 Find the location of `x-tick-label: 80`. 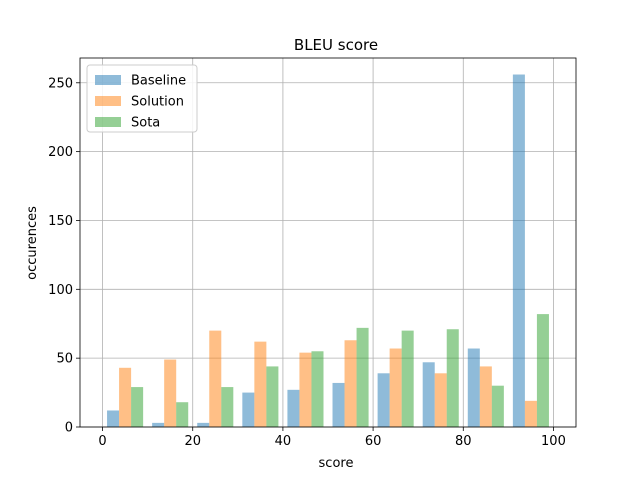

x-tick-label: 80 is located at coordinates (463, 441).